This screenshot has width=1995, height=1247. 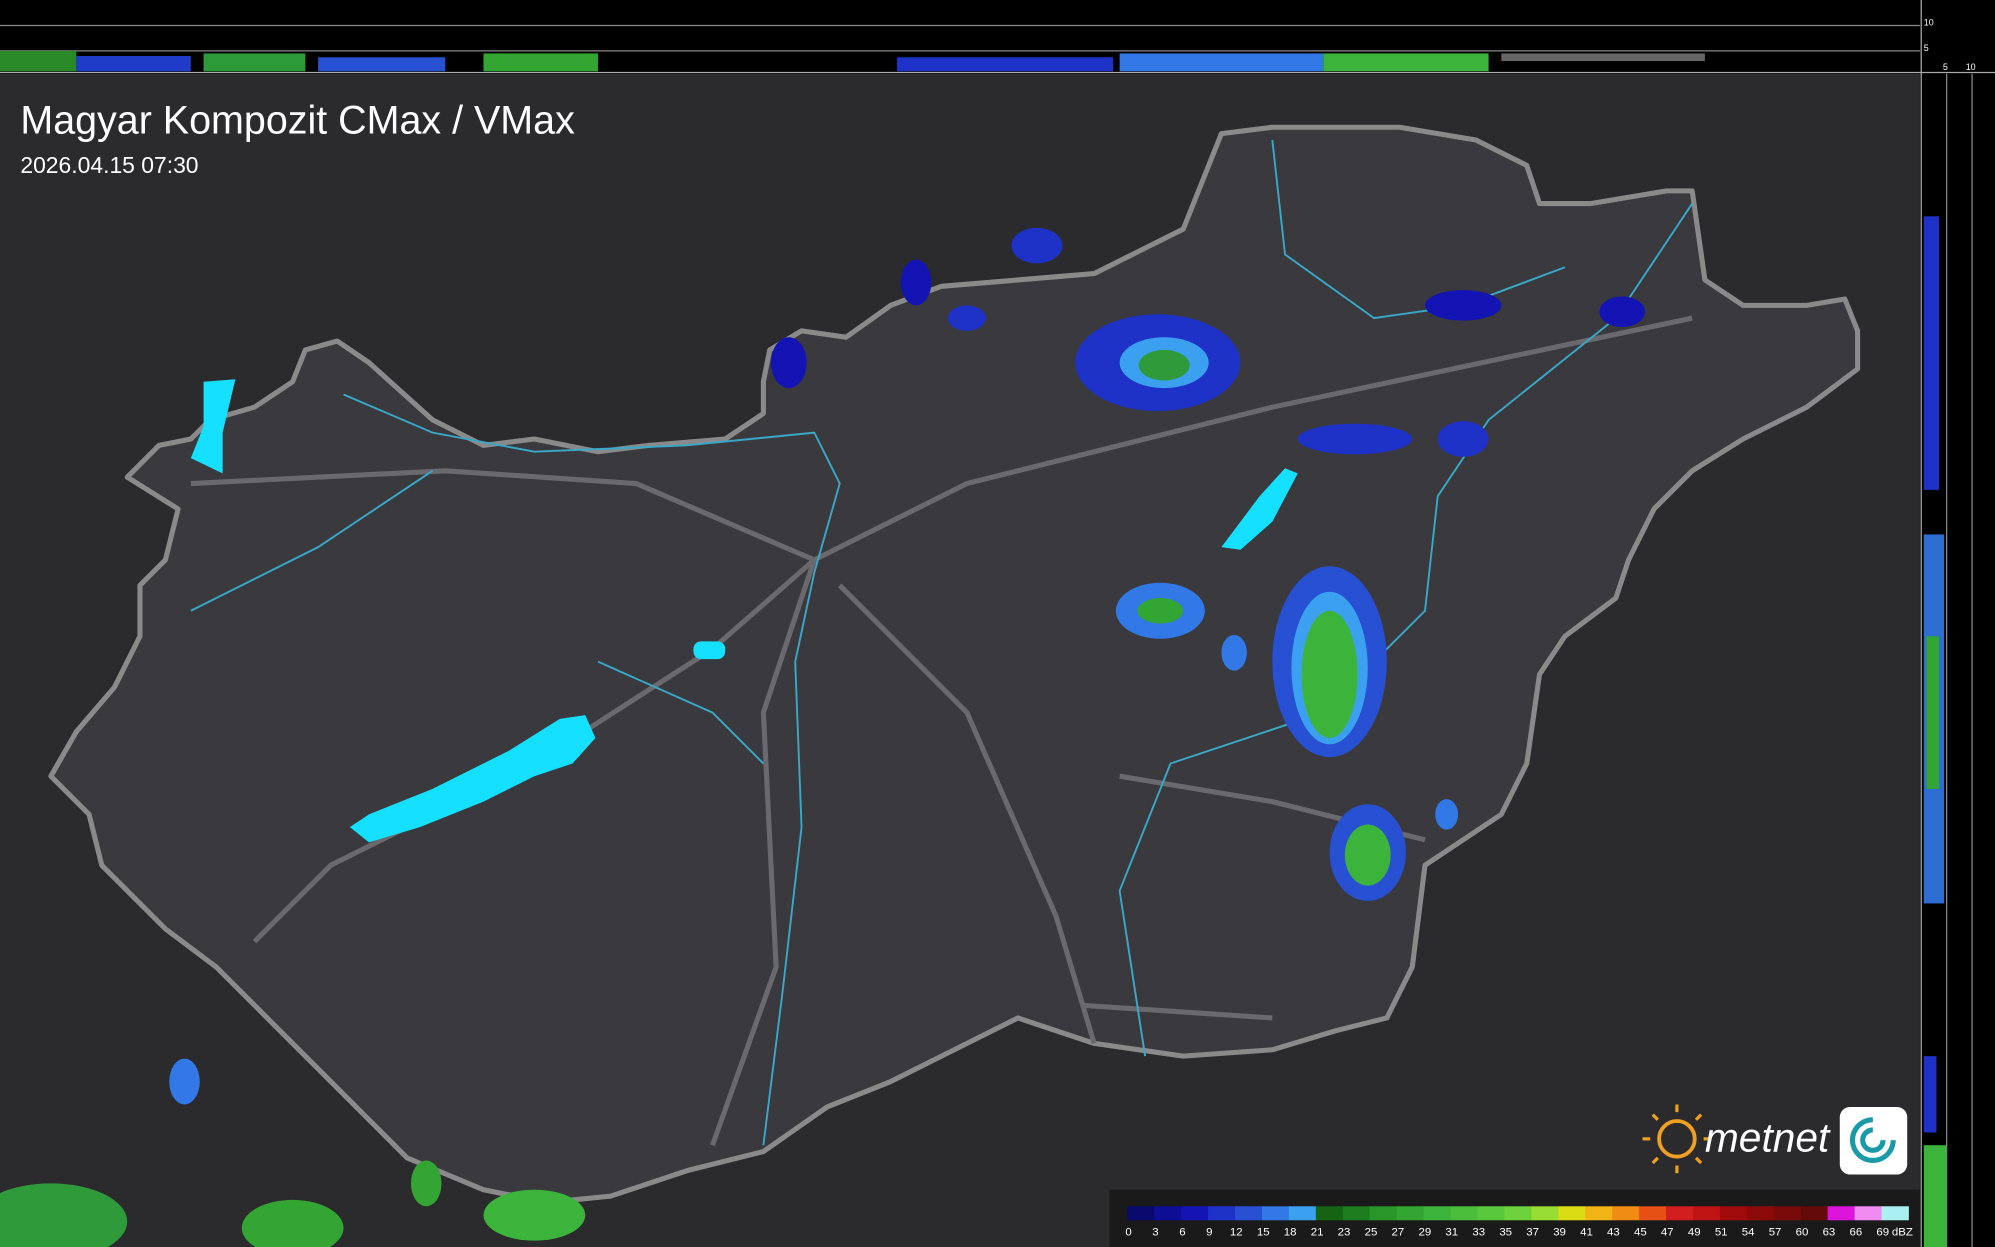 I want to click on legend-tick: 9, so click(x=1209, y=1233).